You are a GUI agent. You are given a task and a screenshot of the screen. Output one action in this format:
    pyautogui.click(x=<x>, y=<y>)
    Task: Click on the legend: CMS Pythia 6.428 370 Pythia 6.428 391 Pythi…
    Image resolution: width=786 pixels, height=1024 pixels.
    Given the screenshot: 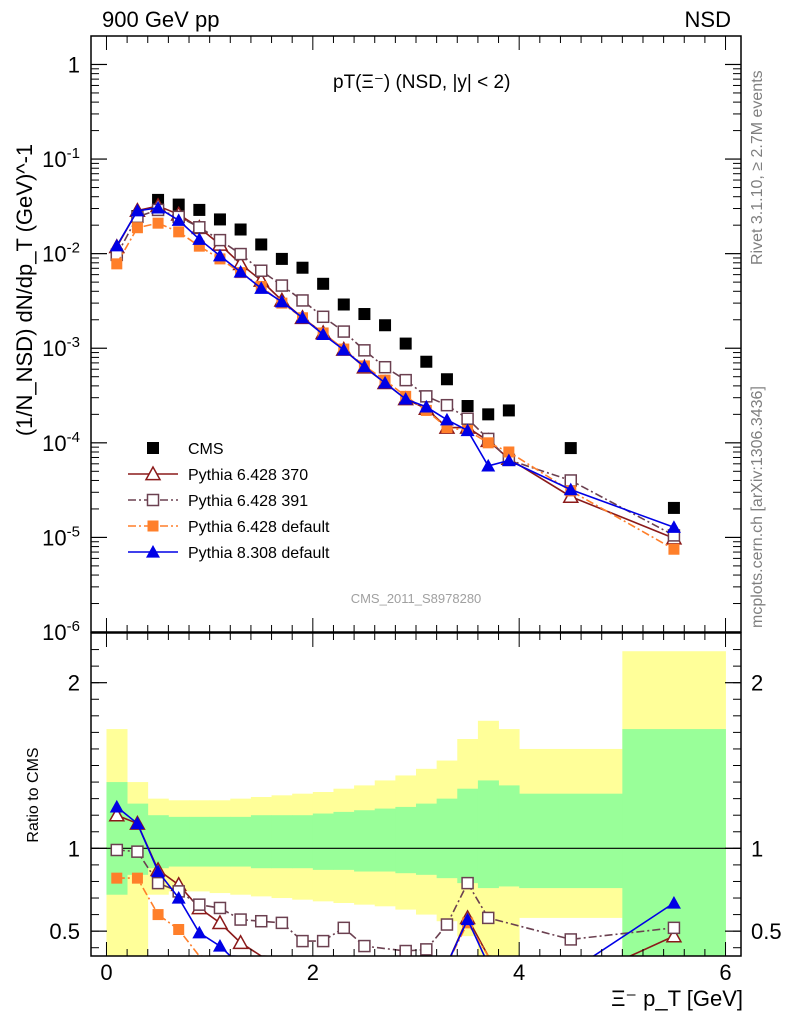 What is the action you would take?
    pyautogui.click(x=229, y=501)
    